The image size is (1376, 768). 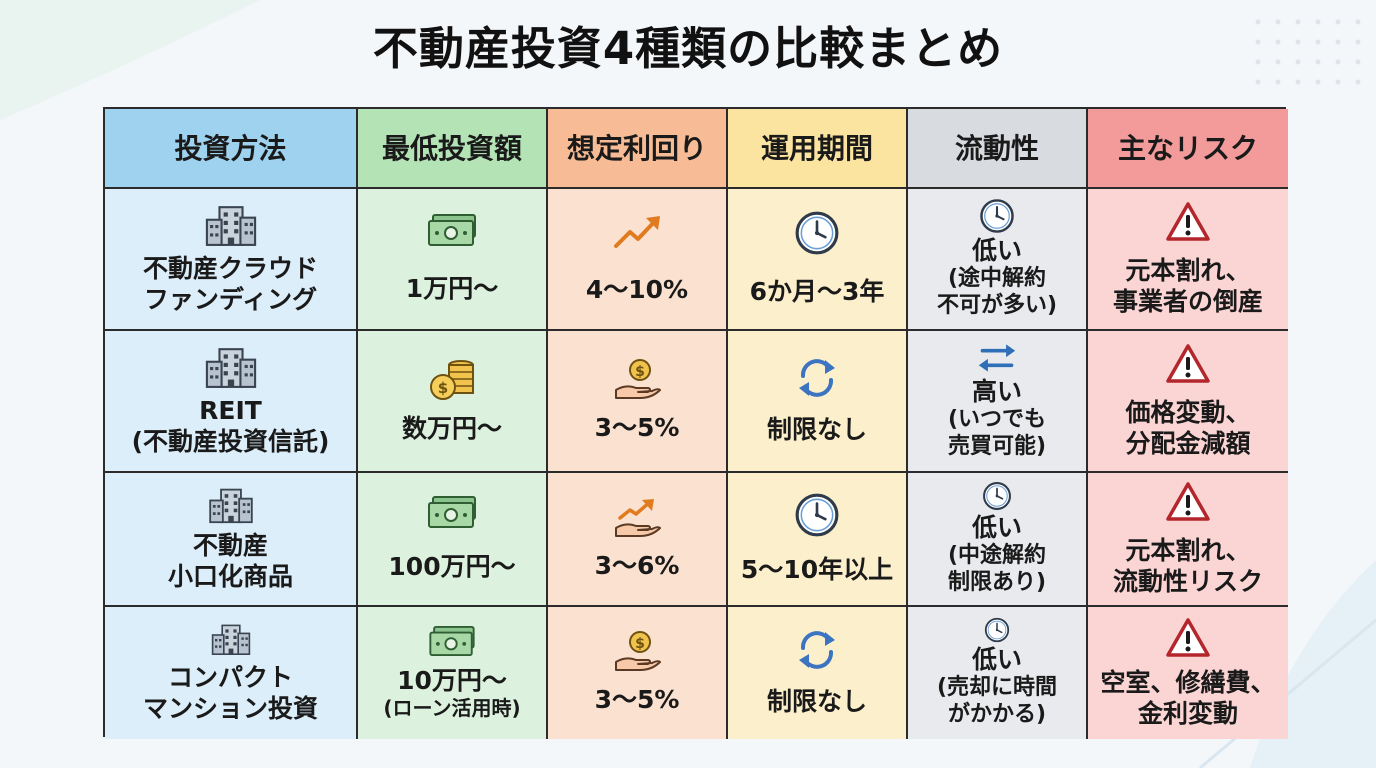 What do you see at coordinates (638, 540) in the screenshot?
I see `yield-cell: 3〜6%` at bounding box center [638, 540].